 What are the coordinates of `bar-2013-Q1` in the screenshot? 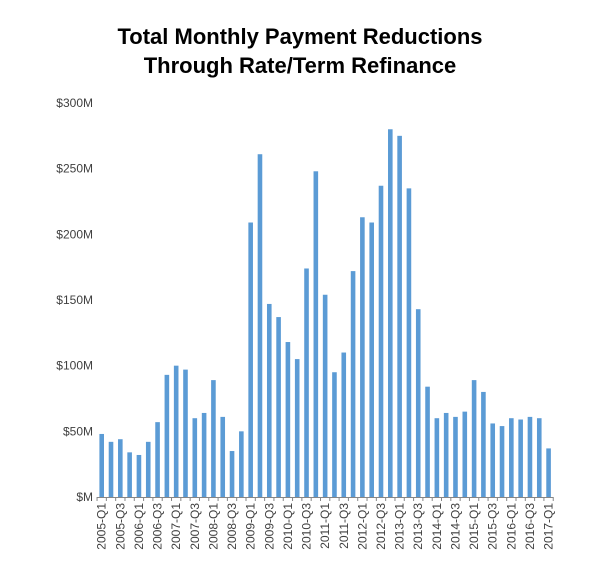 It's located at (399, 316).